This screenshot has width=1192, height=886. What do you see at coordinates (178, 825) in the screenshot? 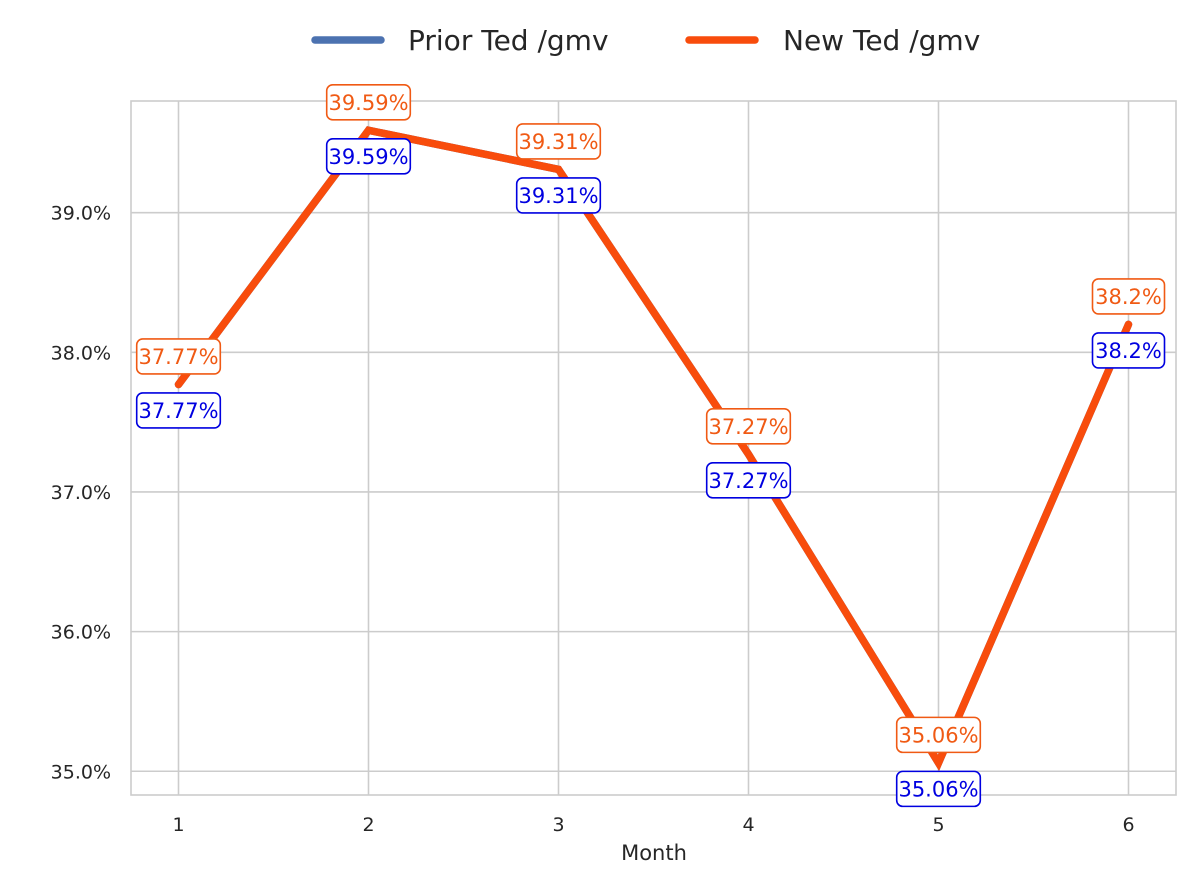
I see `x-tick-label: 1` at bounding box center [178, 825].